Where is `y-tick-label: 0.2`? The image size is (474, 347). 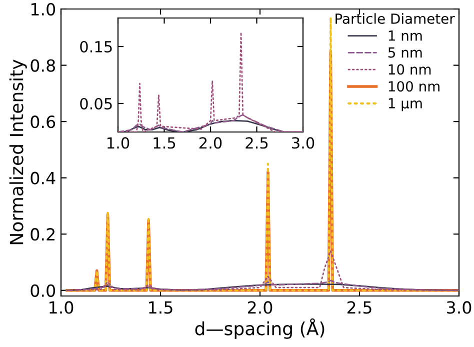 y-tick-label: 0.2 is located at coordinates (42, 234).